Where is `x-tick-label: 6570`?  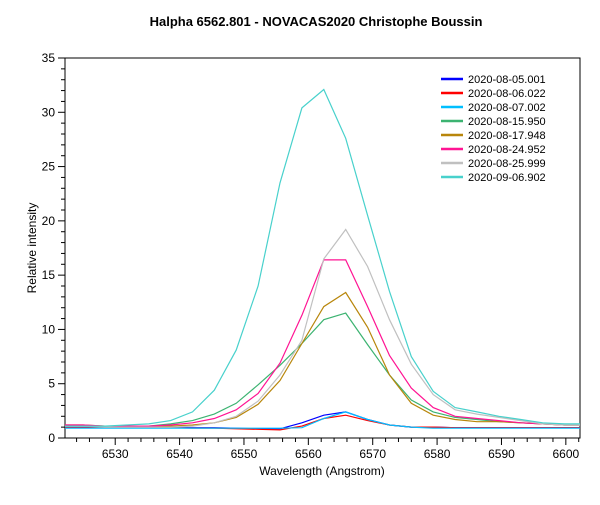 x-tick-label: 6570 is located at coordinates (372, 454).